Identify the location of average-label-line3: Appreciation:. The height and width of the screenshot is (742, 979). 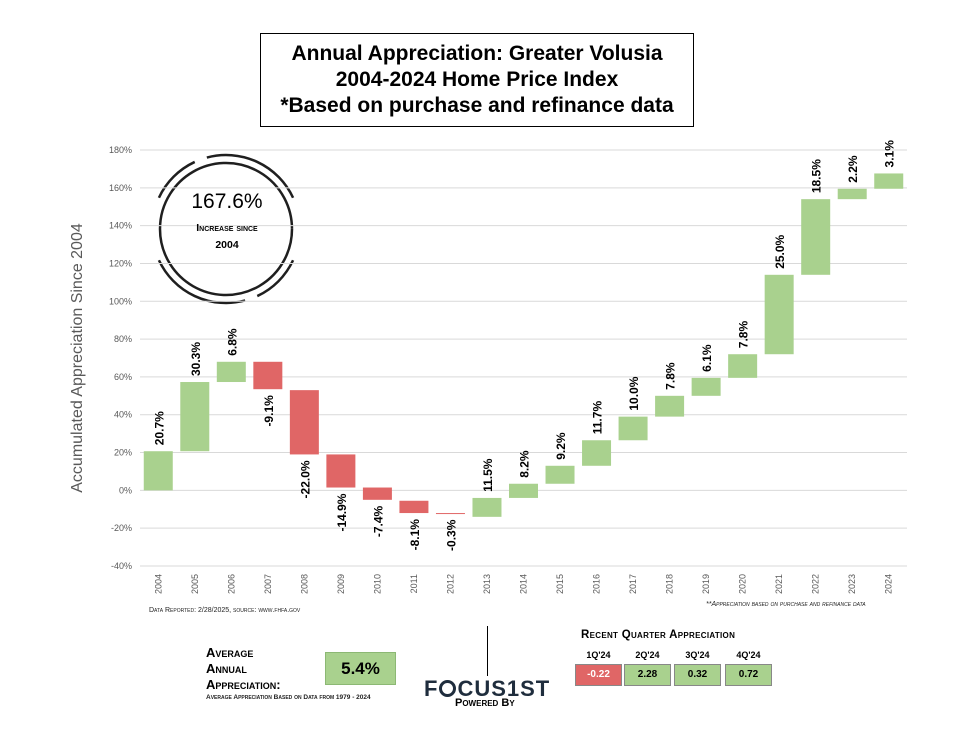
(243, 684).